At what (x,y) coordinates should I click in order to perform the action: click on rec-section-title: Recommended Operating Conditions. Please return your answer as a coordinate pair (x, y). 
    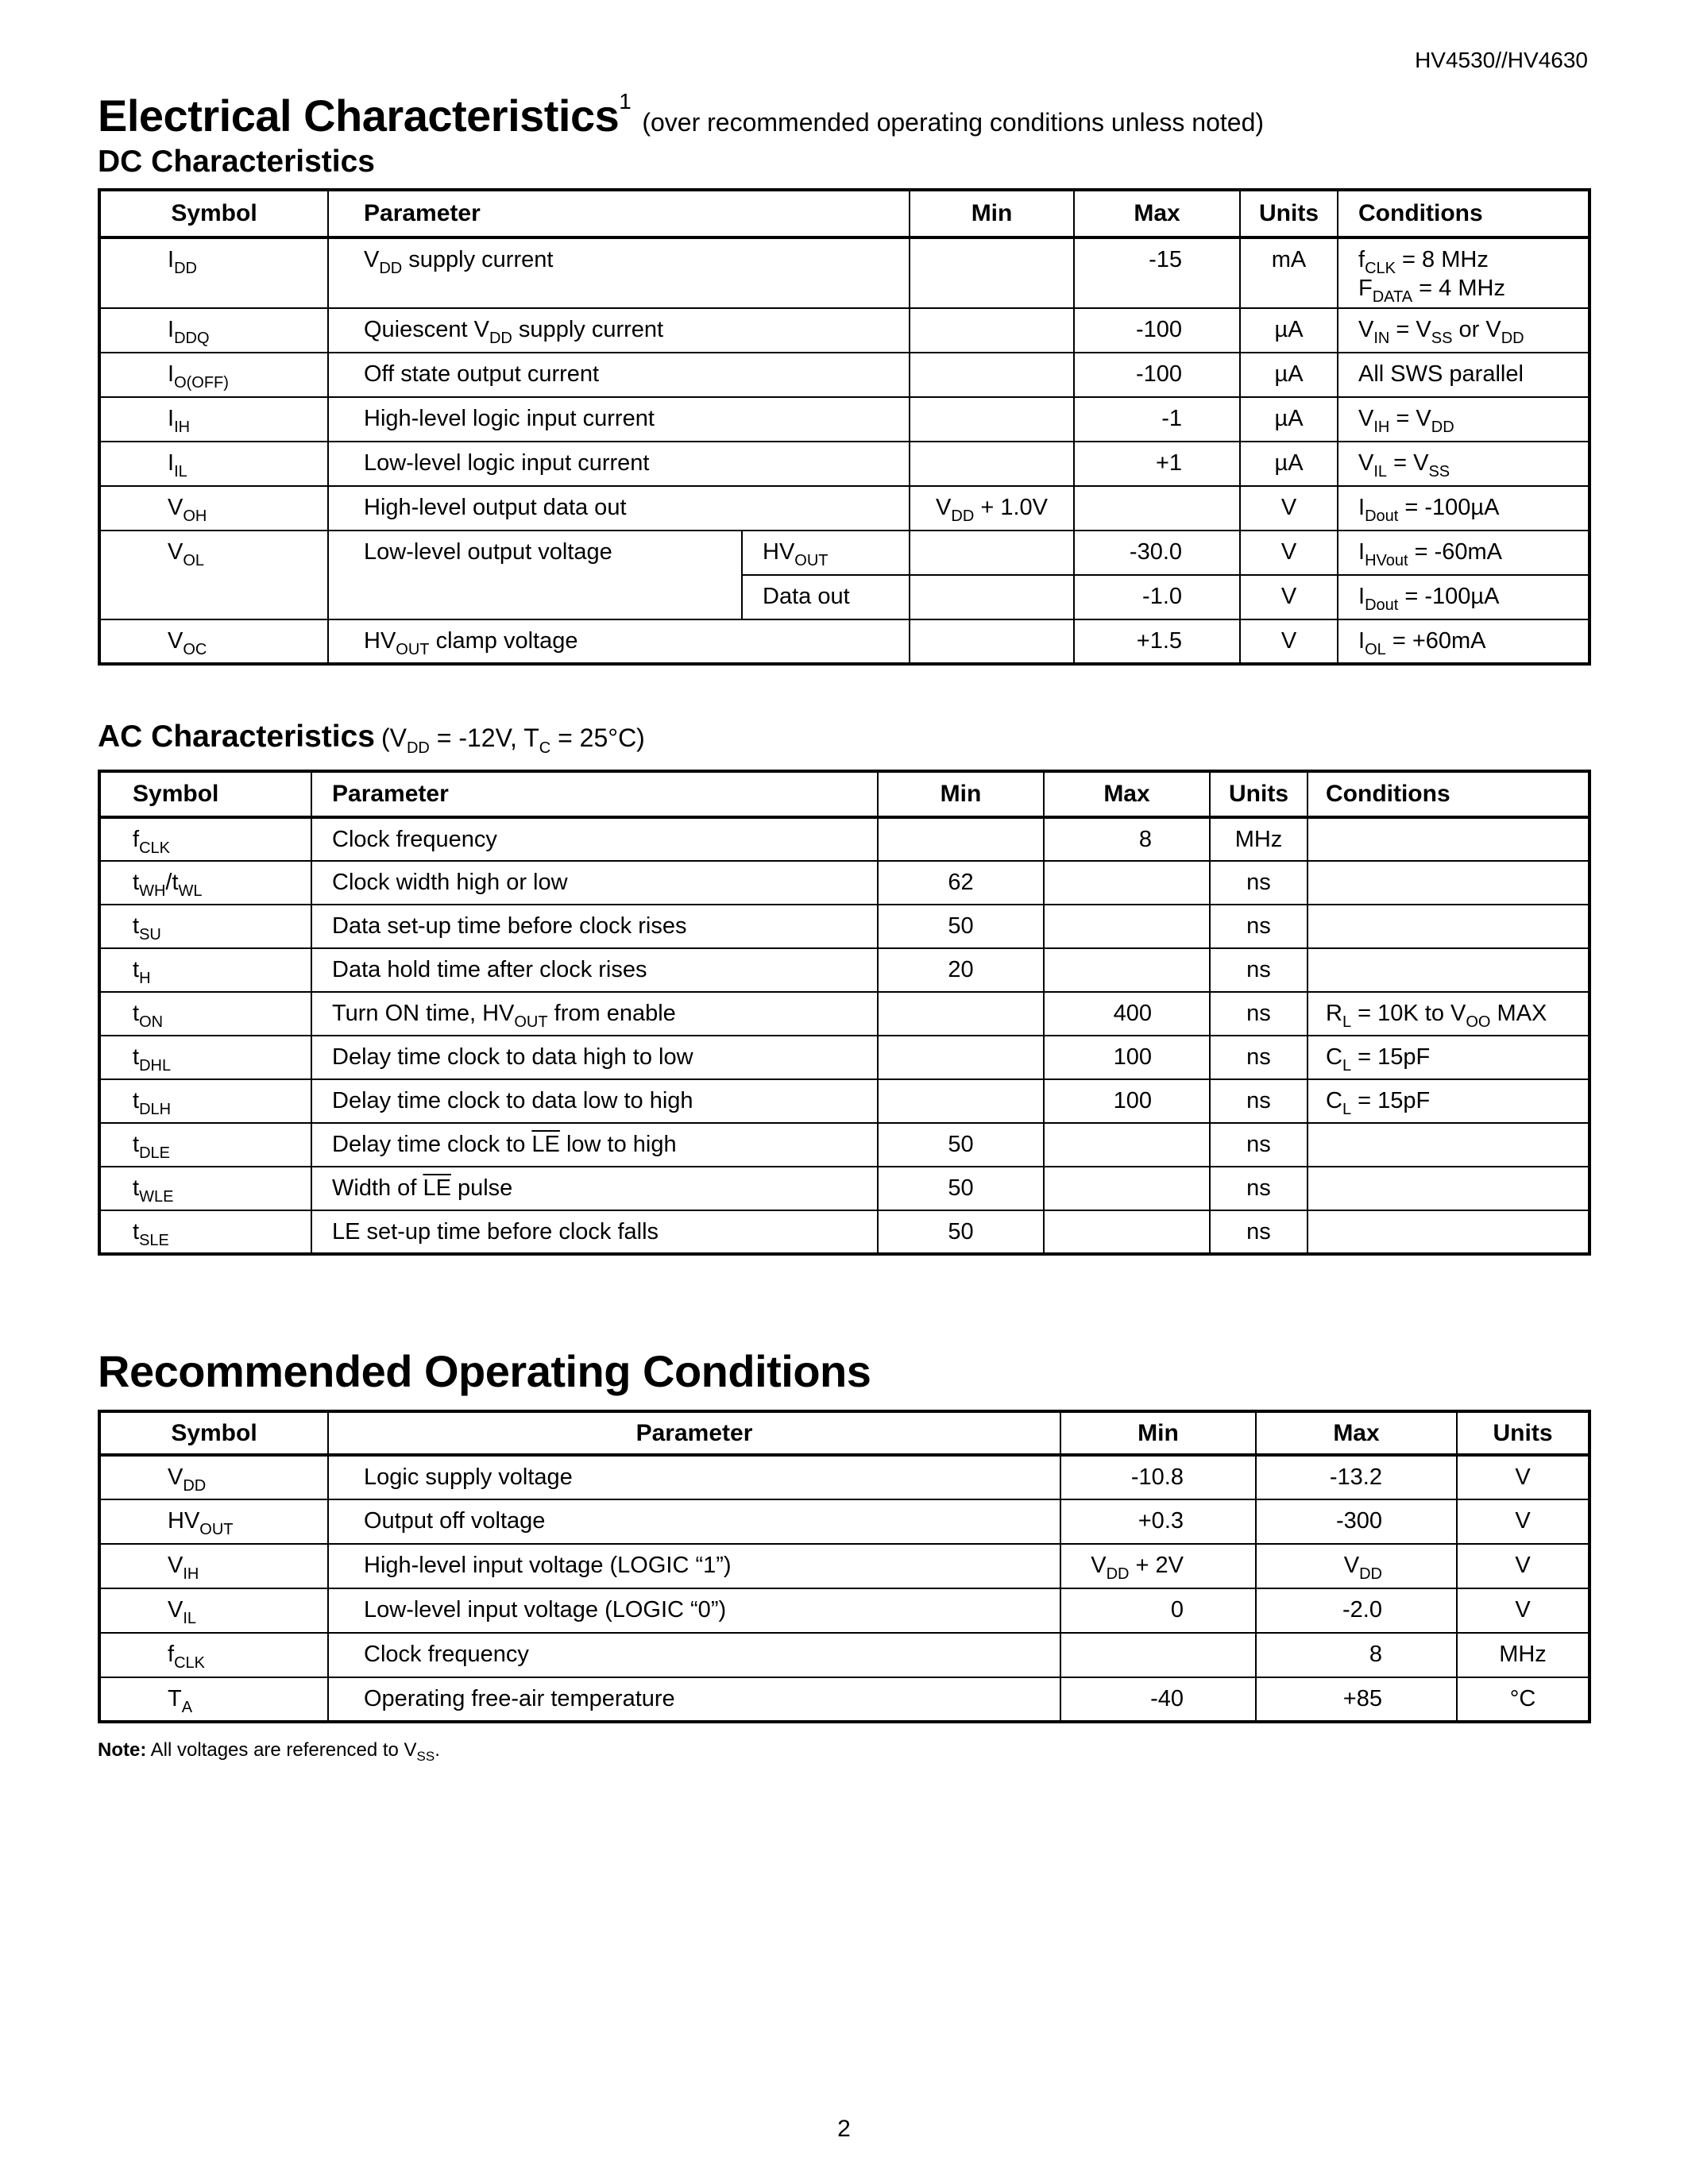
    Looking at the image, I should click on (485, 1371).